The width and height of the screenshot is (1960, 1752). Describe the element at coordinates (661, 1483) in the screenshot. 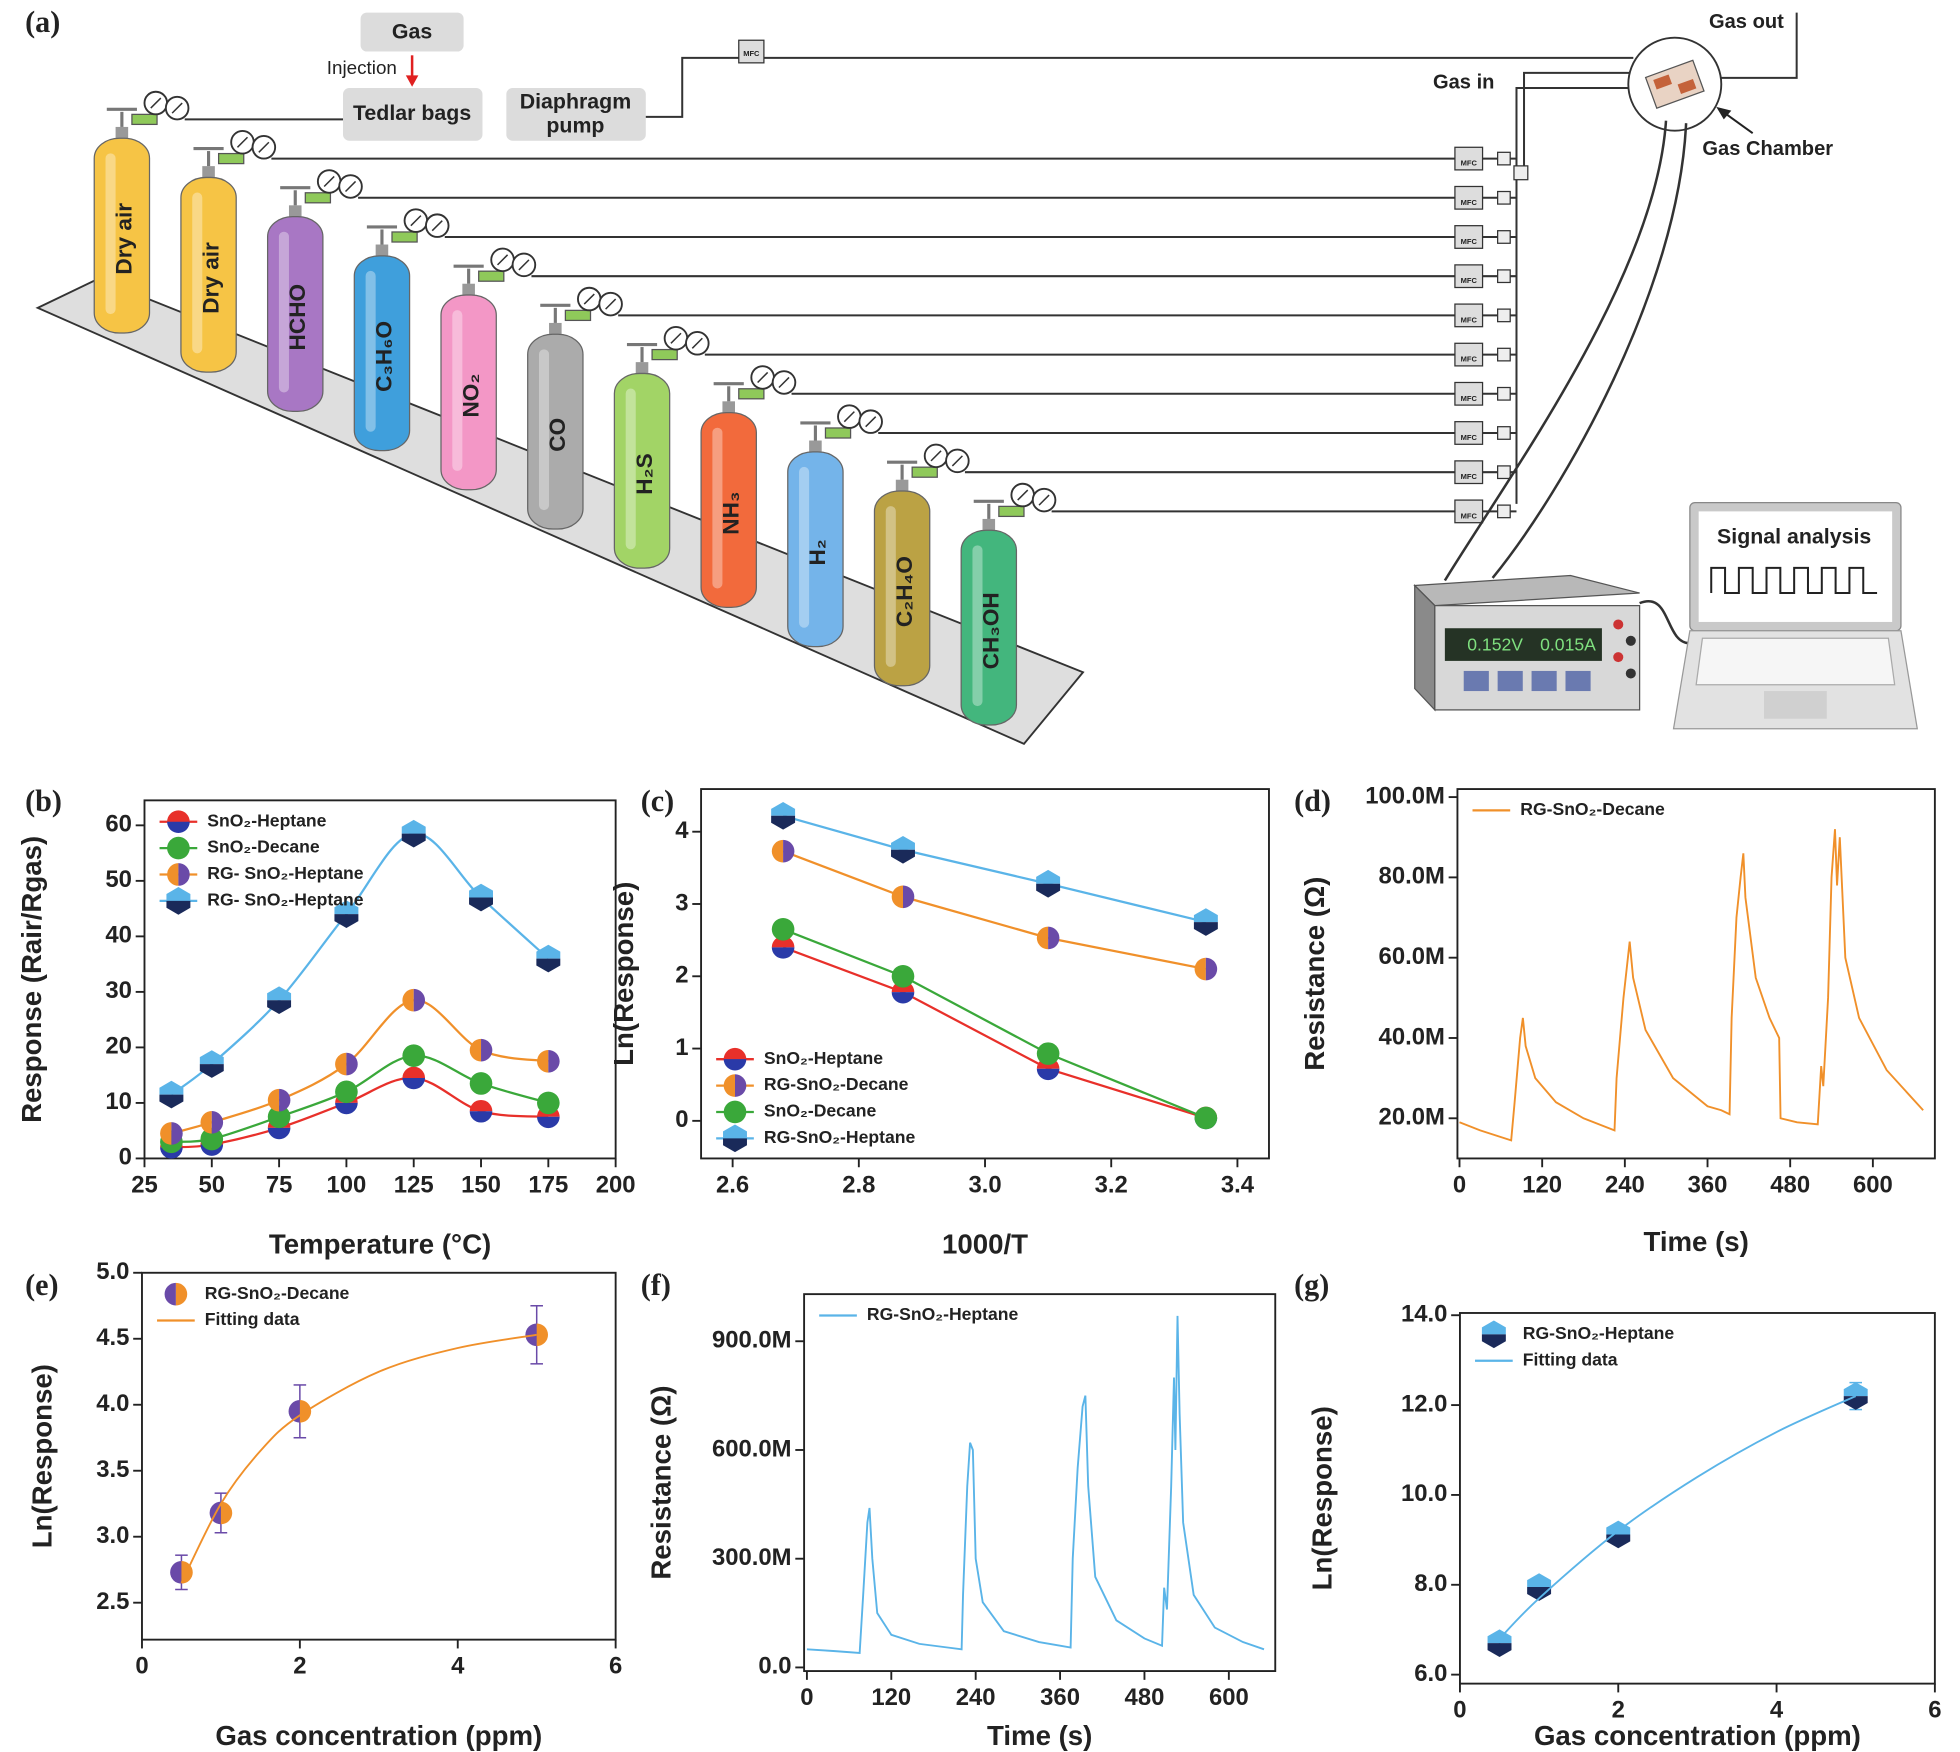

I see `y-axis-label: Resistance (Ω)` at that location.